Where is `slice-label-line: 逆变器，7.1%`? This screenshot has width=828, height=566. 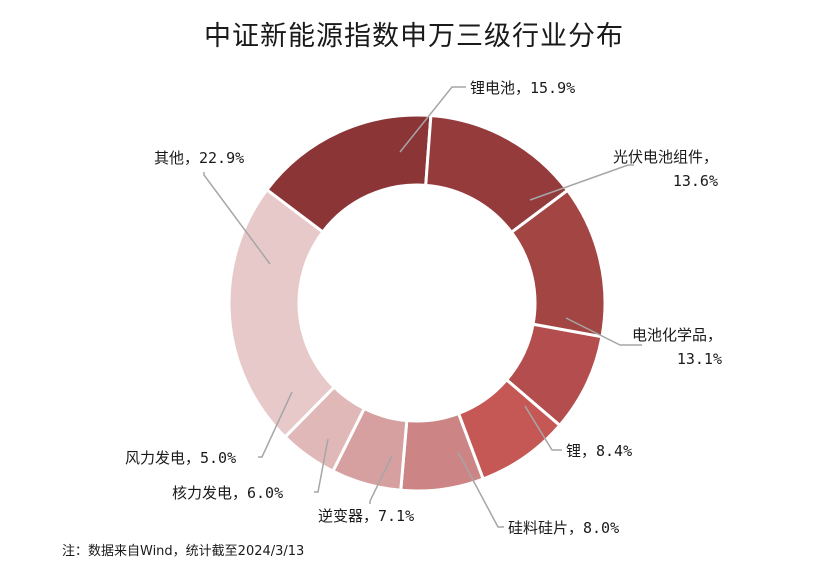
slice-label-line: 逆变器，7.1% is located at coordinates (366, 516).